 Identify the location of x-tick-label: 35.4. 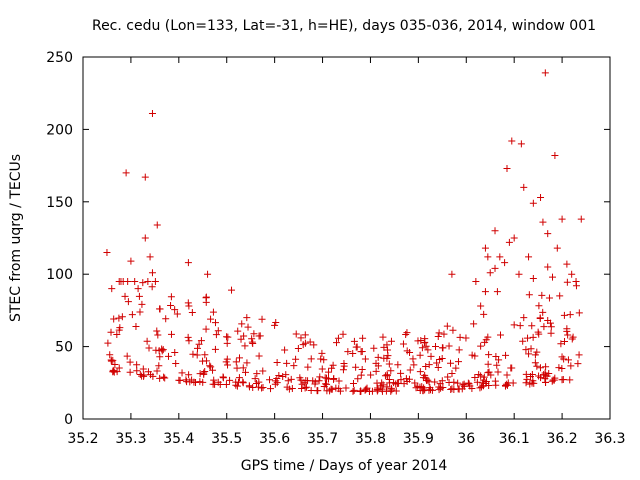
(178, 439).